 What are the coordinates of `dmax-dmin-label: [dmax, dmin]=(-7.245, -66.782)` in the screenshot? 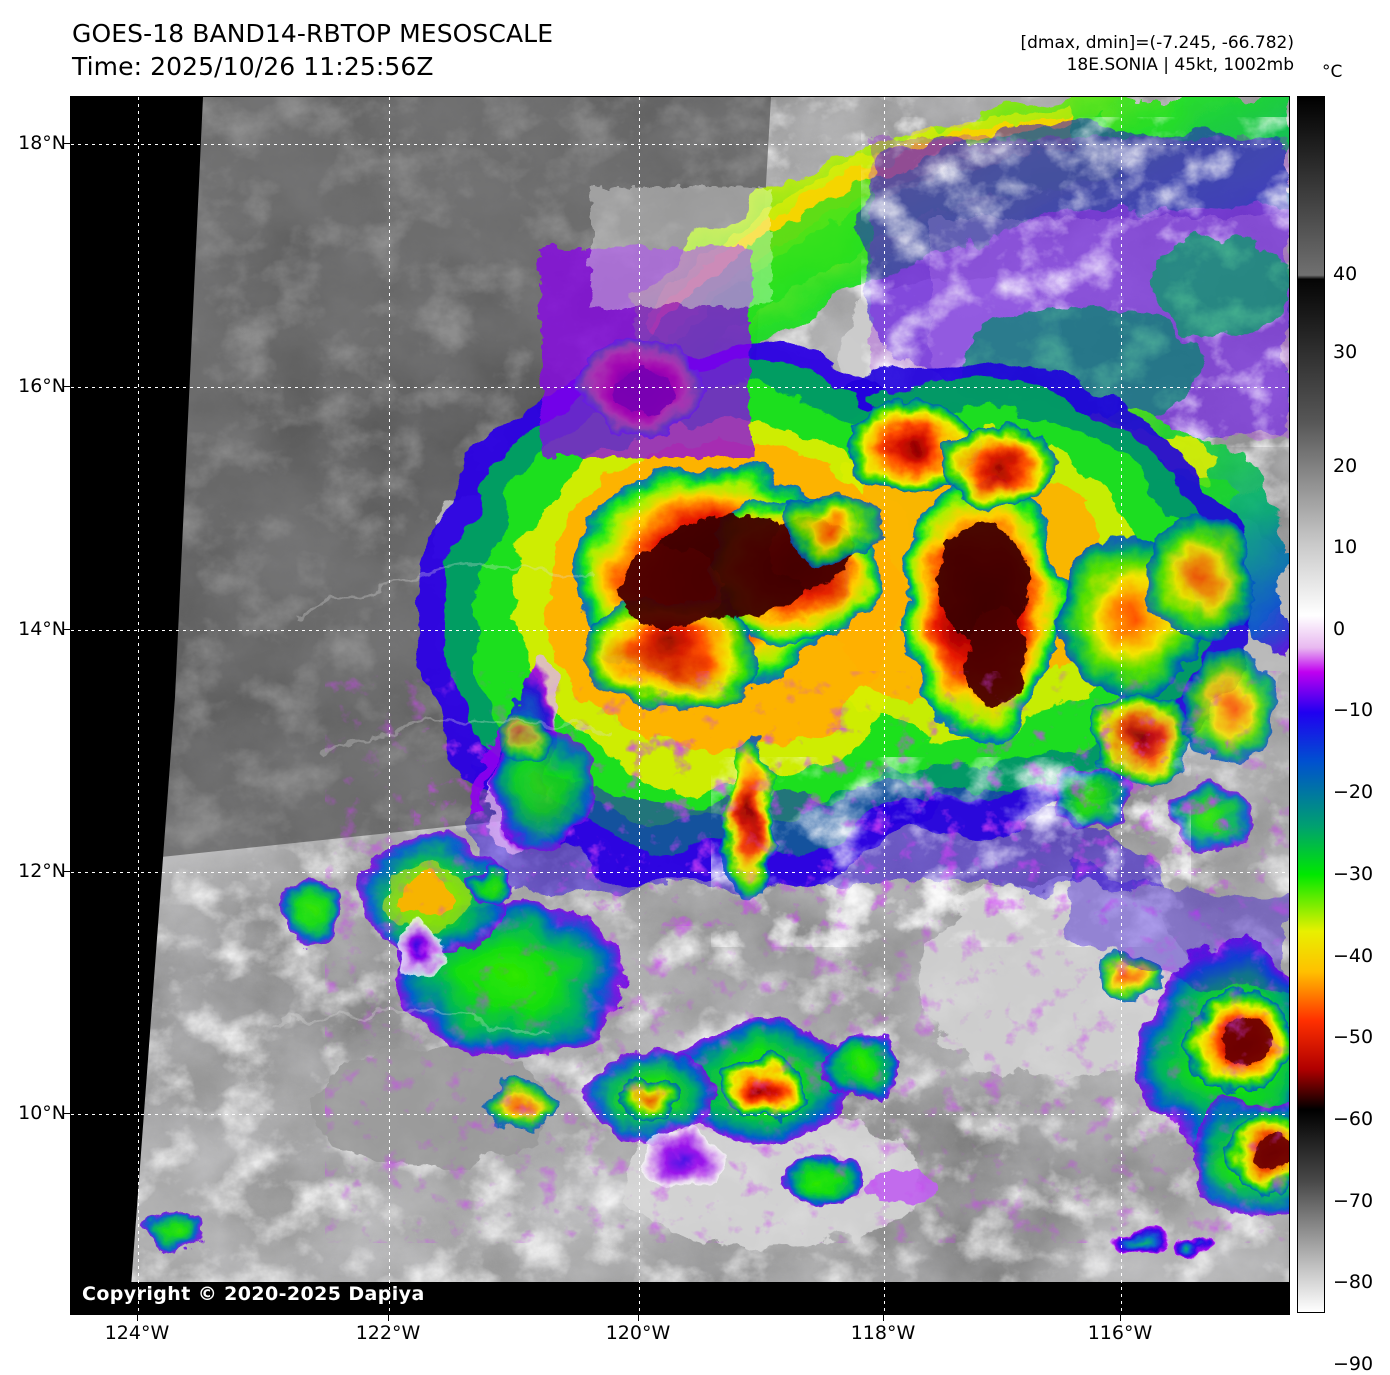 It's located at (1157, 43).